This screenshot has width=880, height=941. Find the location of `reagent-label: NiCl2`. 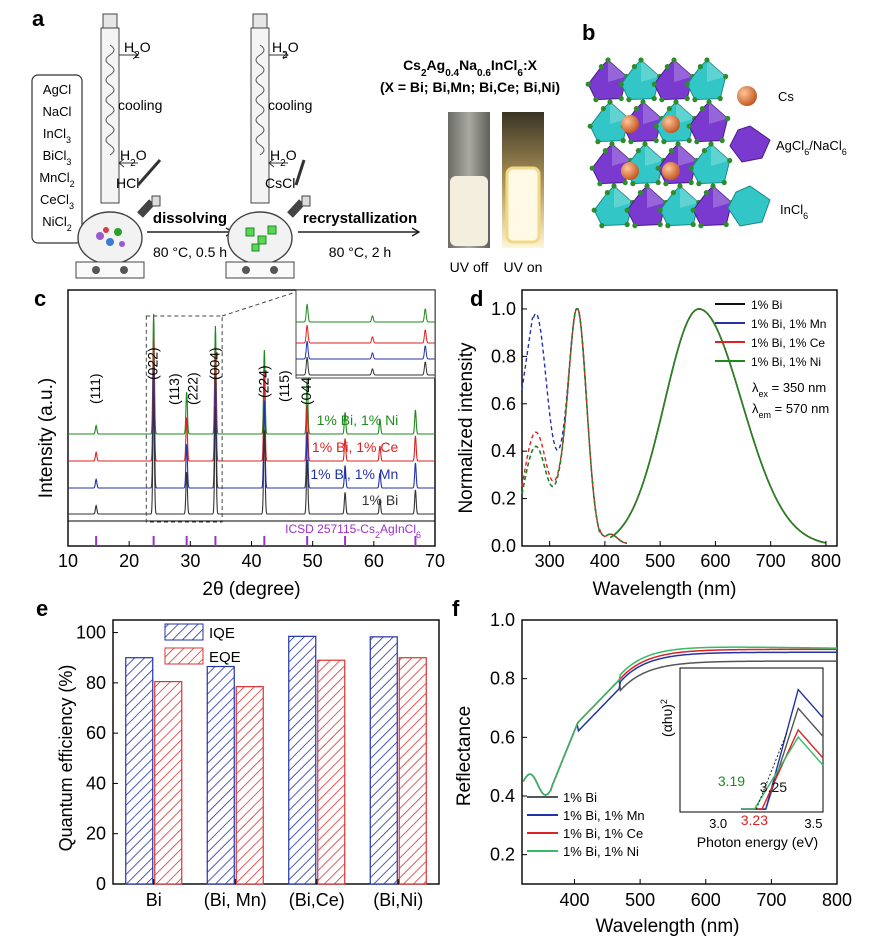

reagent-label: NiCl2 is located at coordinates (57, 223).